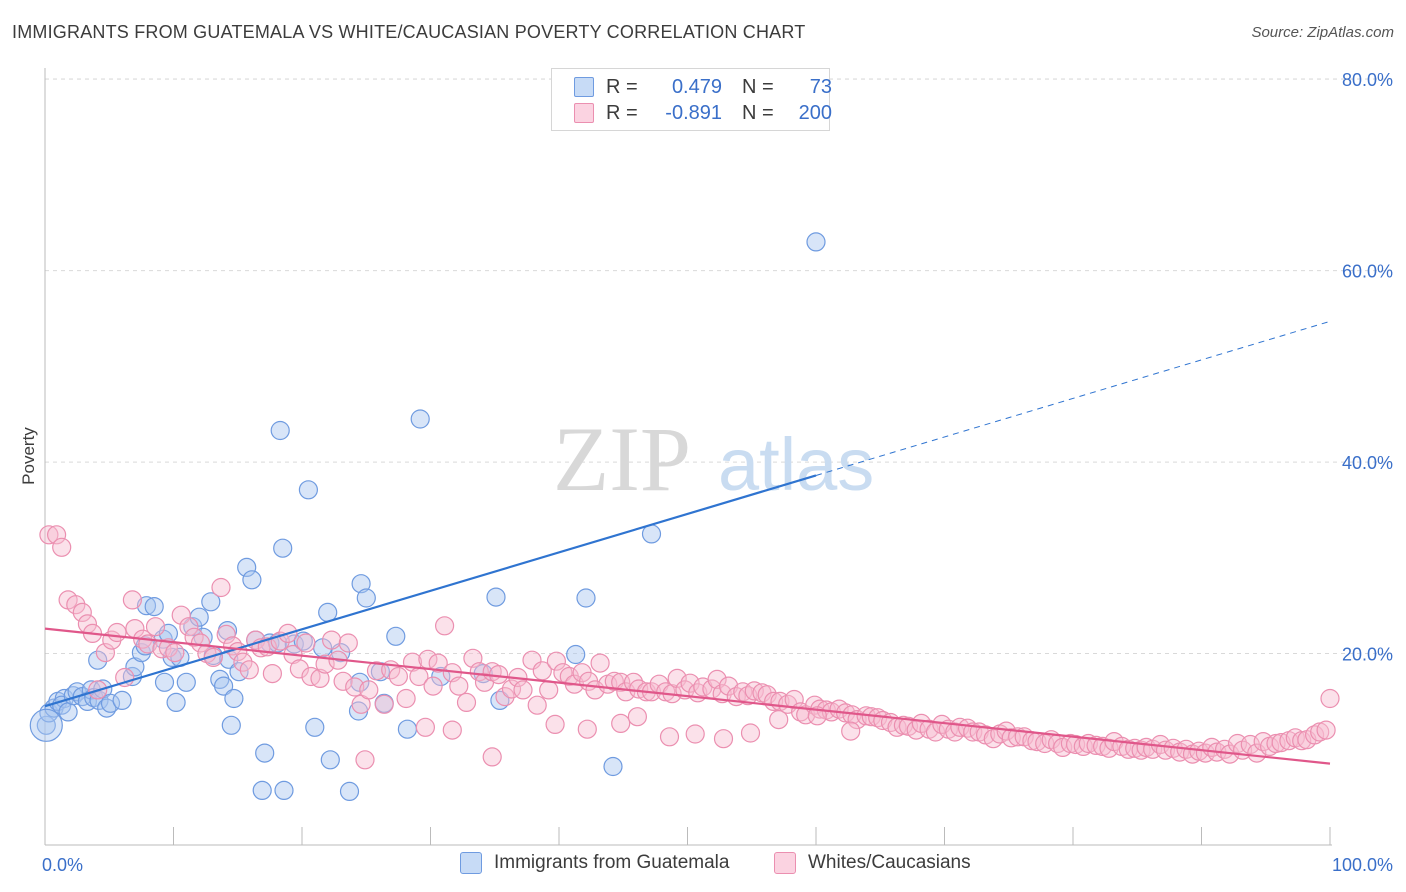 The image size is (1406, 892). What do you see at coordinates (584, 87) in the screenshot?
I see `legend-swatch-guatemala` at bounding box center [584, 87].